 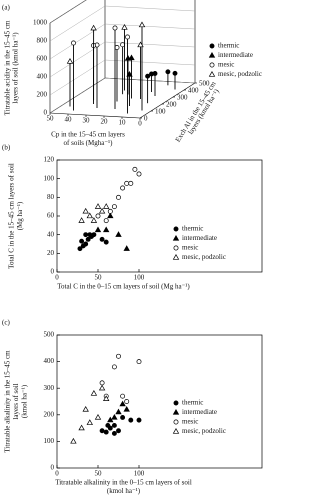 I want to click on panel-label: (c), so click(x=6, y=323).